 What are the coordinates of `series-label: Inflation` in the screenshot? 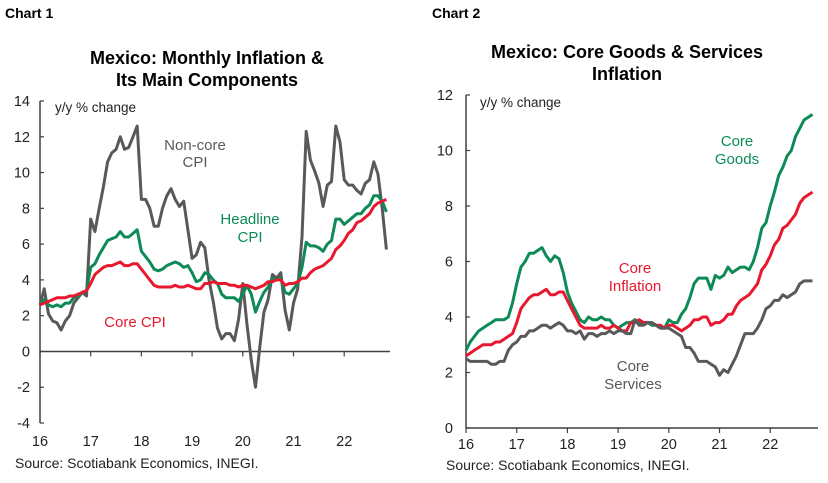 It's located at (635, 286).